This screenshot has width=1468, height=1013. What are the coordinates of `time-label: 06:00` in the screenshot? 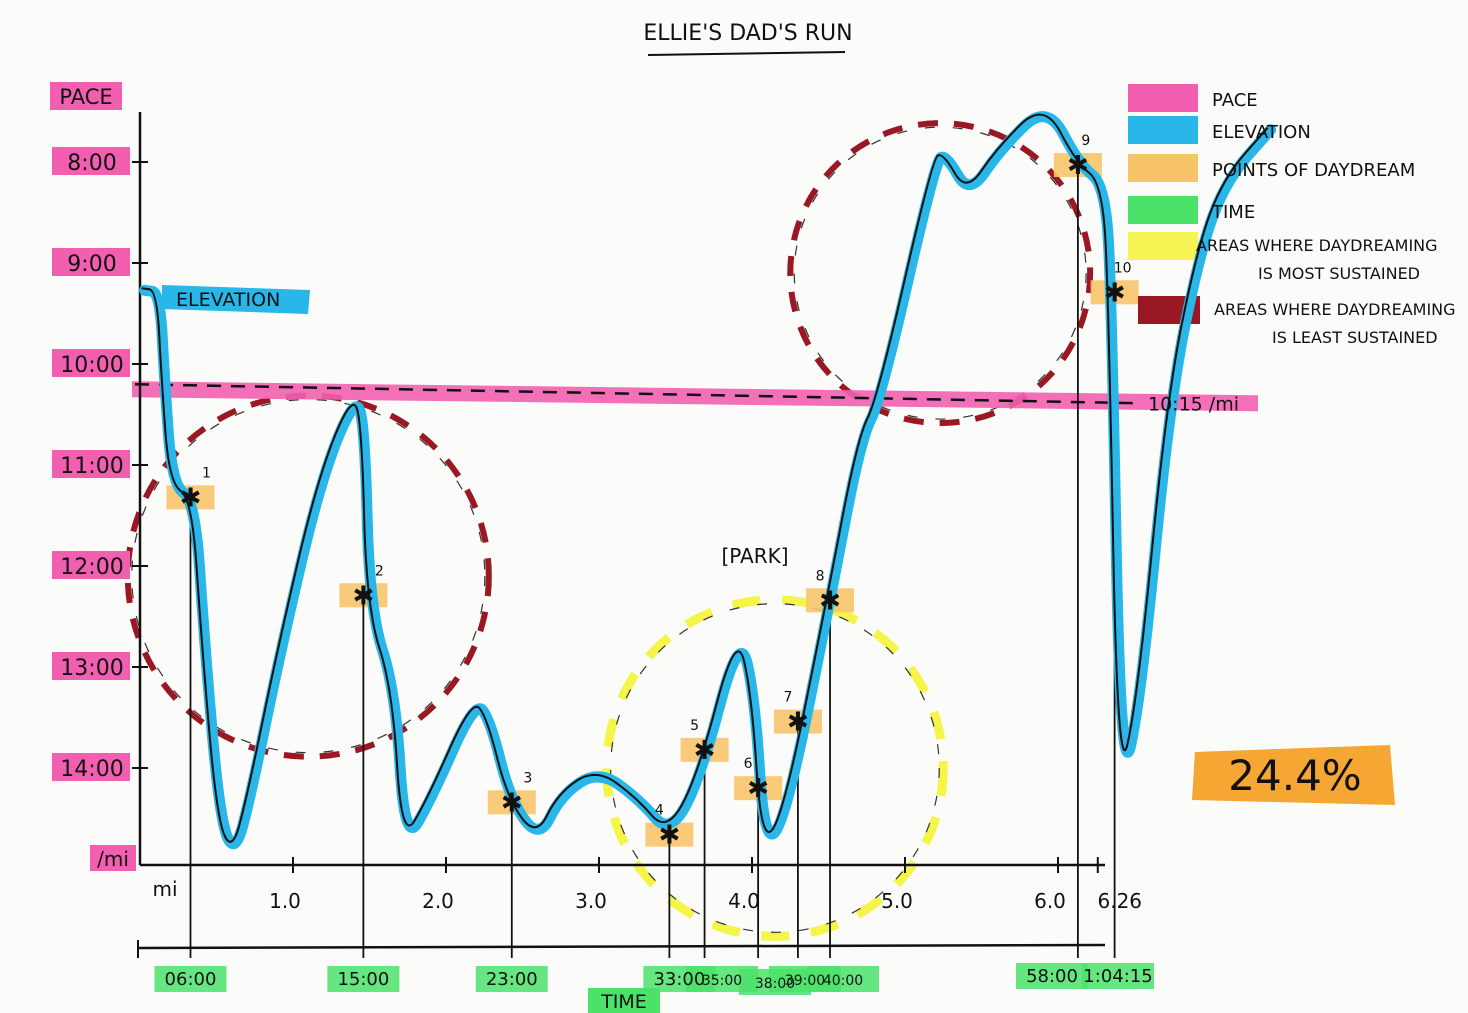 It's located at (191, 979).